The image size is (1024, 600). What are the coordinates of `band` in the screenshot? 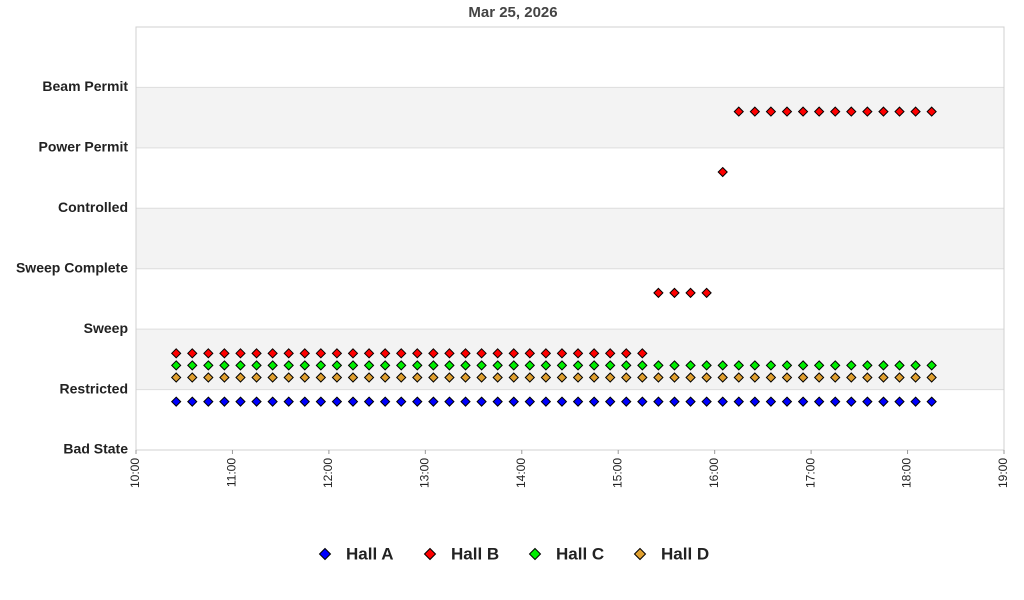 It's located at (570, 238).